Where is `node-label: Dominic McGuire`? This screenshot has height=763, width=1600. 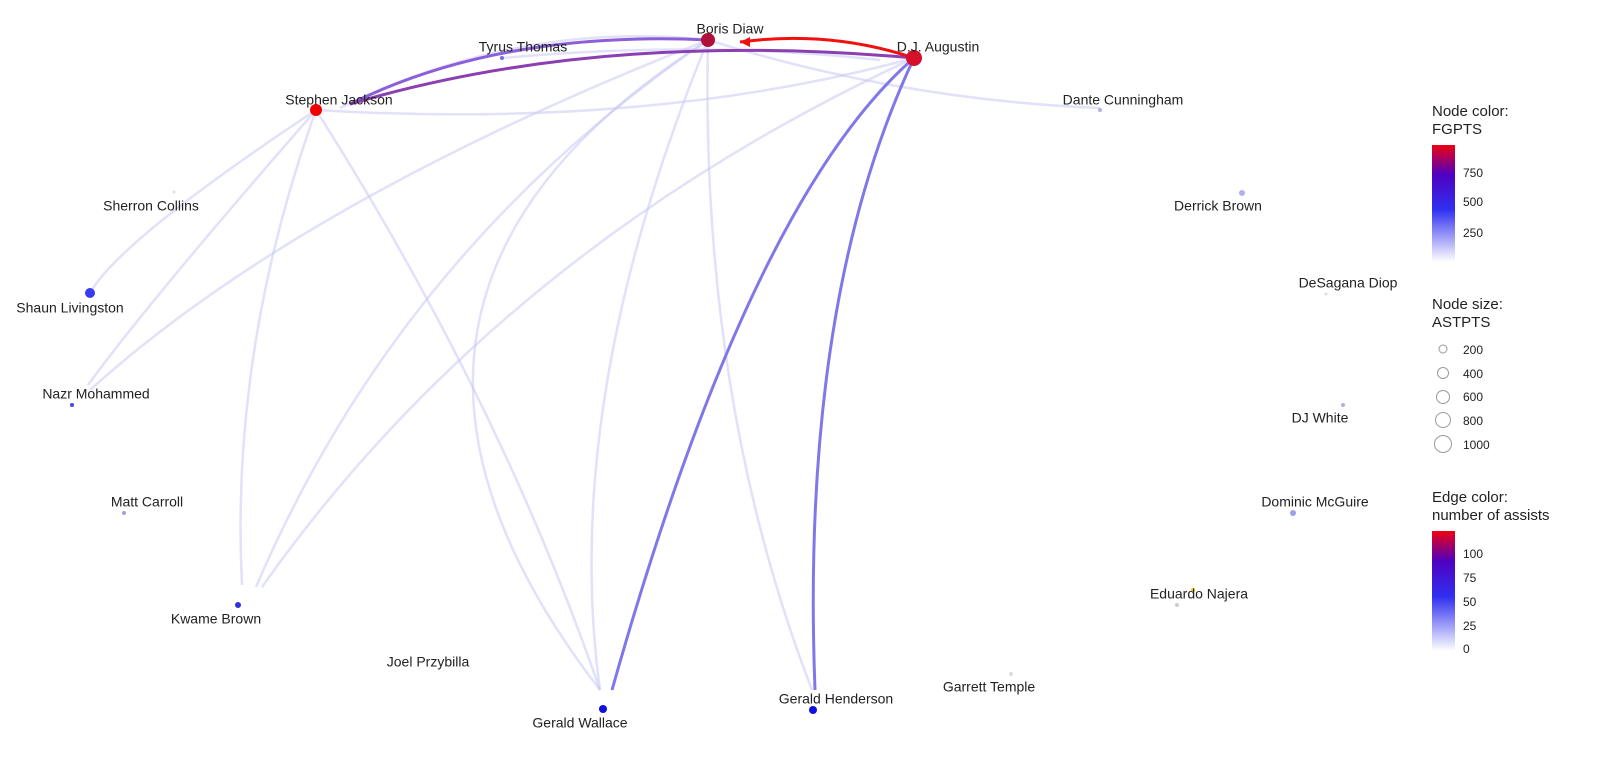 node-label: Dominic McGuire is located at coordinates (1315, 502).